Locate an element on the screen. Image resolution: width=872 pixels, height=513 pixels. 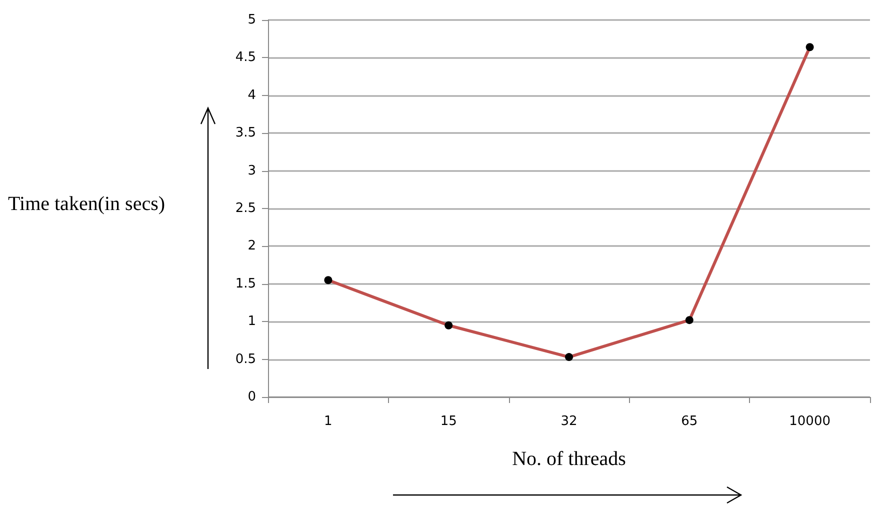
x-tick-label: 65 is located at coordinates (689, 421).